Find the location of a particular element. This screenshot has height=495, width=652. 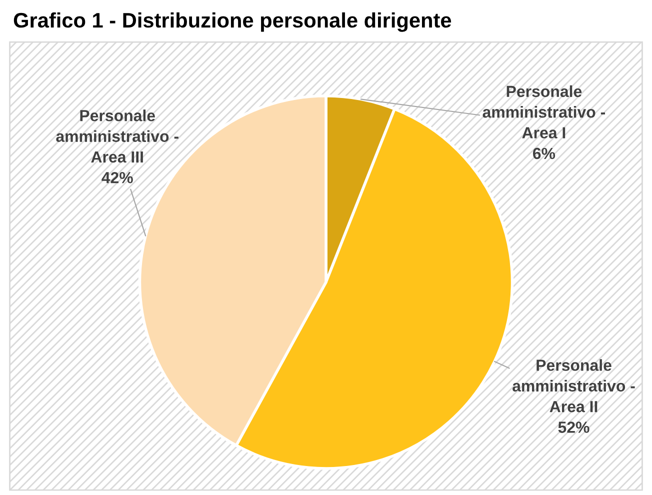

chart-title: Grafico 1 - Distribuzione personale dirigente is located at coordinates (233, 22).